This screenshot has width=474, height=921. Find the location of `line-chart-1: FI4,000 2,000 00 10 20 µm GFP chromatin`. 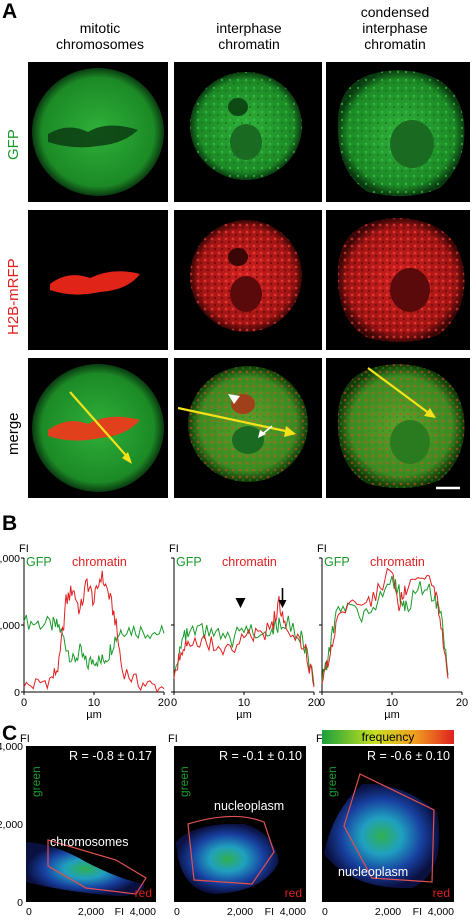

line-chart-1: FI4,000 2,000 00 10 20 µm GFP chromatin is located at coordinates (85, 631).